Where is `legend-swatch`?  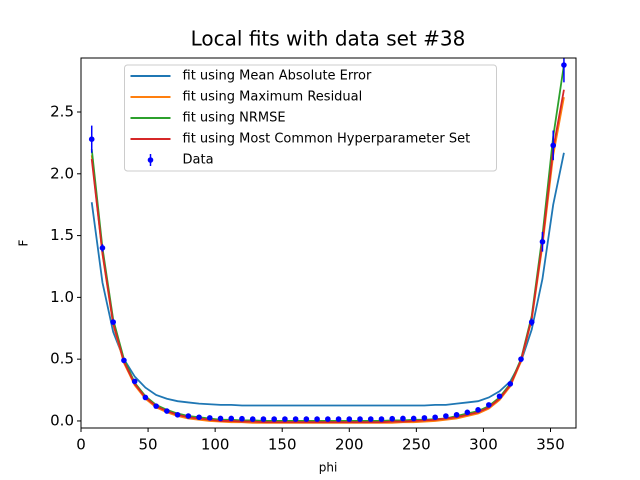 legend-swatch is located at coordinates (150, 160).